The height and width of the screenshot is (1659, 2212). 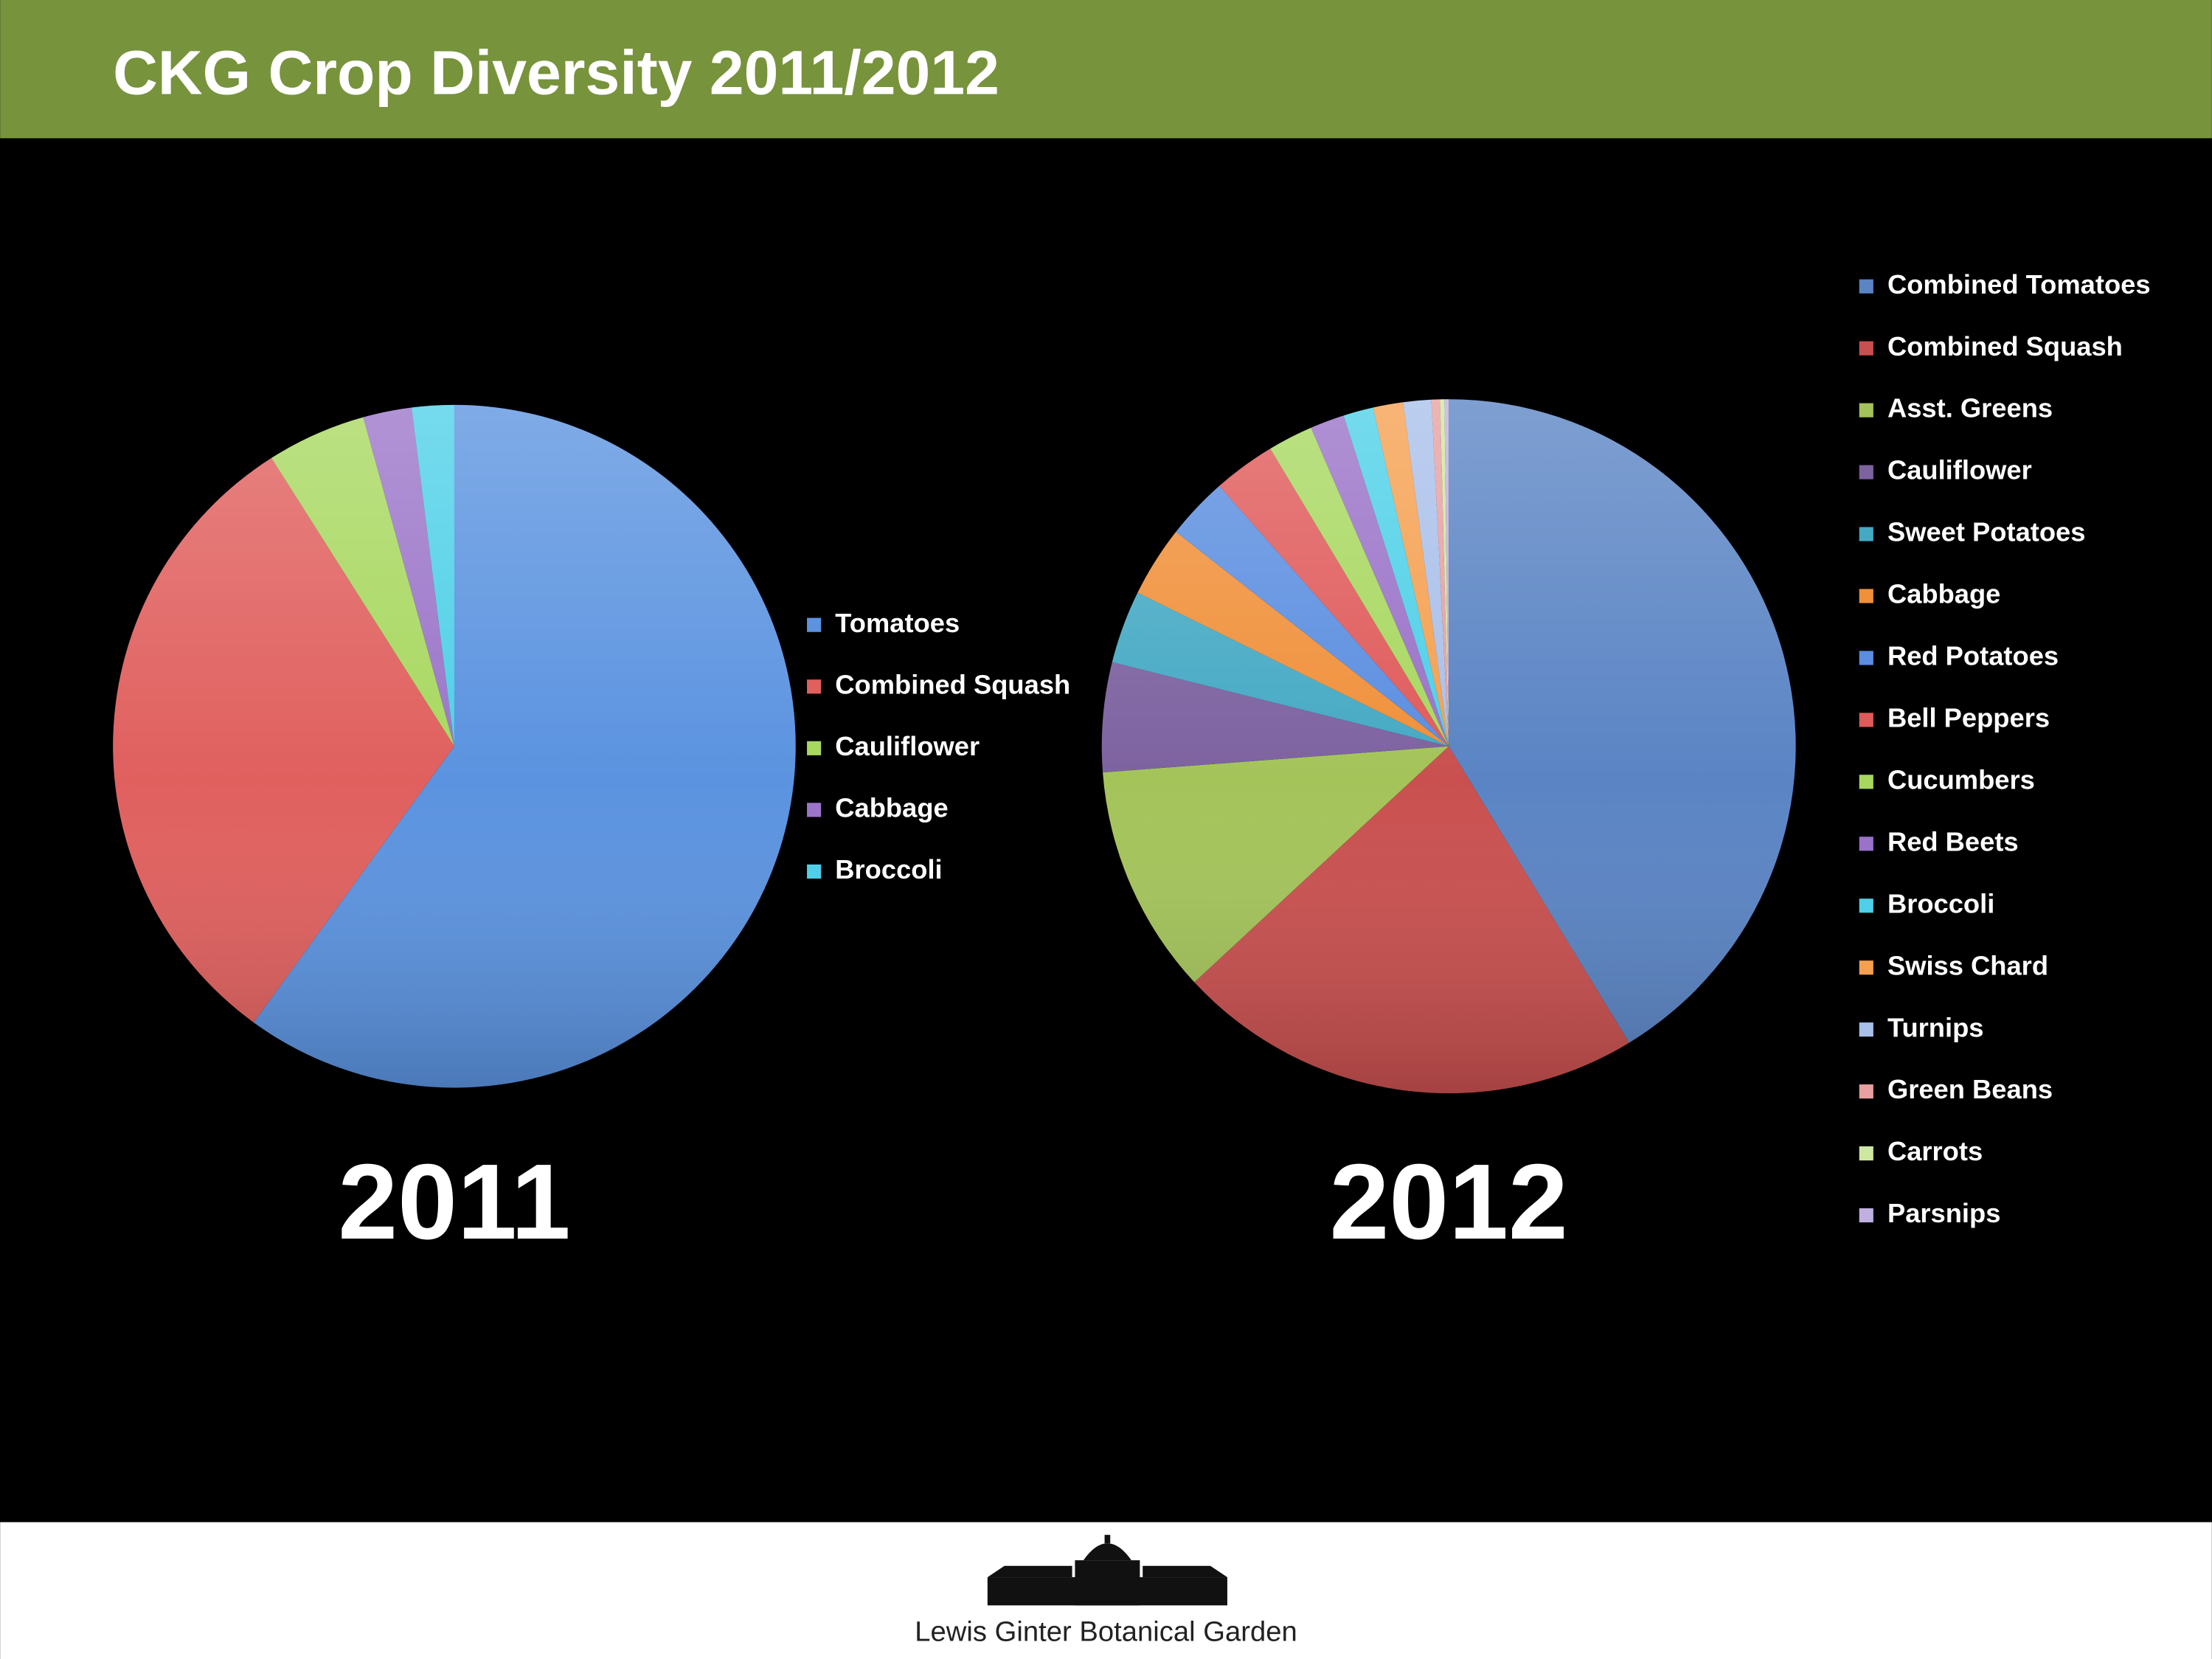 What do you see at coordinates (1935, 1151) in the screenshot?
I see `legend-label: Carrots` at bounding box center [1935, 1151].